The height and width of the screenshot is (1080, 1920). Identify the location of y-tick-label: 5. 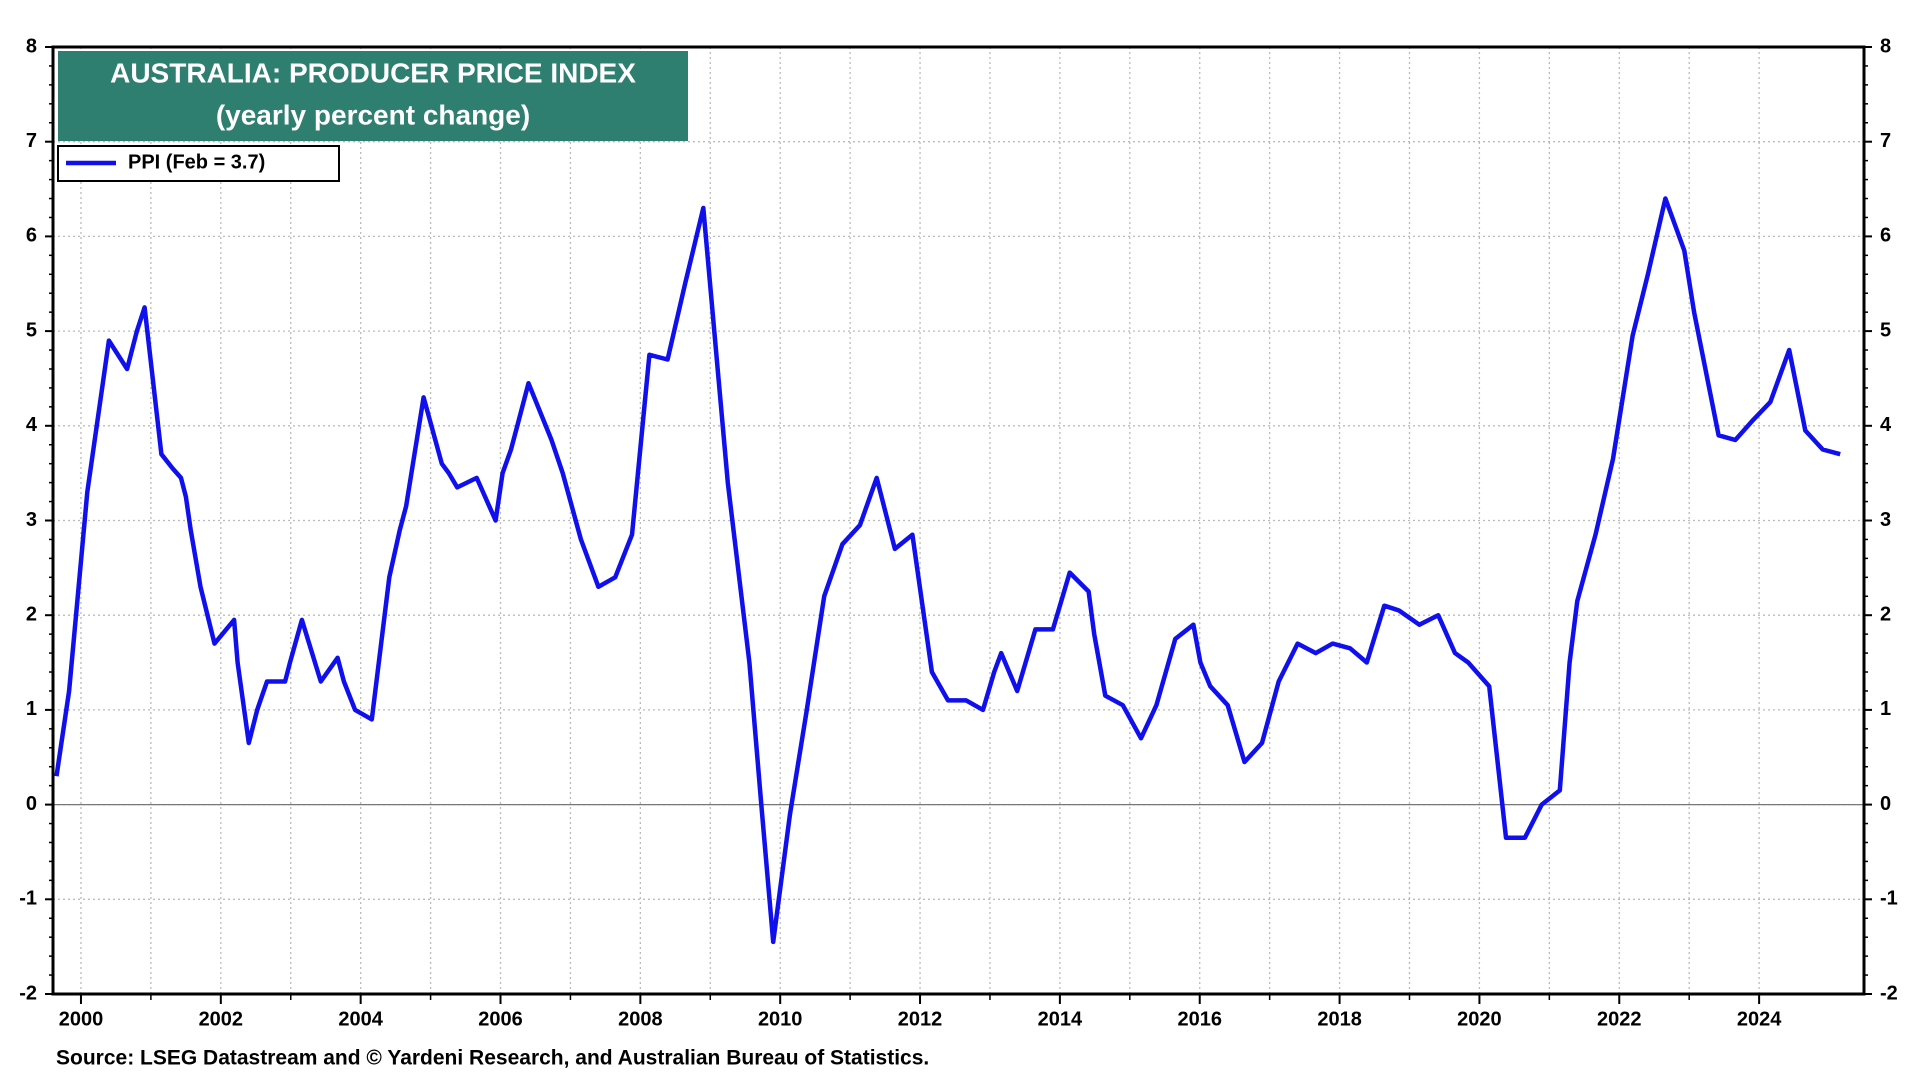
(31, 330).